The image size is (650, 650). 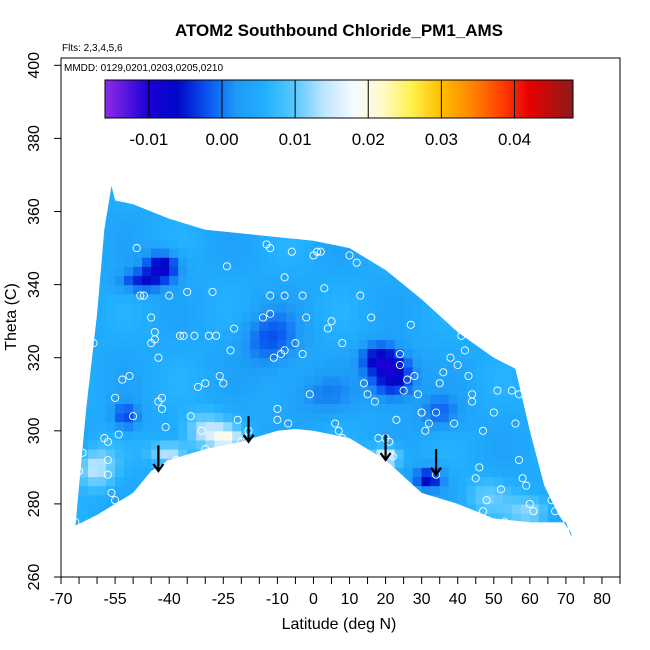 I want to click on x-tick-label: -25, so click(x=223, y=599).